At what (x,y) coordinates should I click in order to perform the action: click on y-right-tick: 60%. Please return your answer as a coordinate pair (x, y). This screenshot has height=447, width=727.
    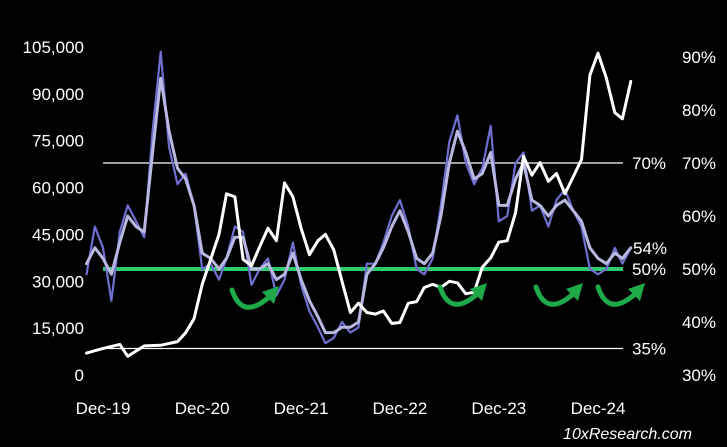
    Looking at the image, I should click on (699, 216).